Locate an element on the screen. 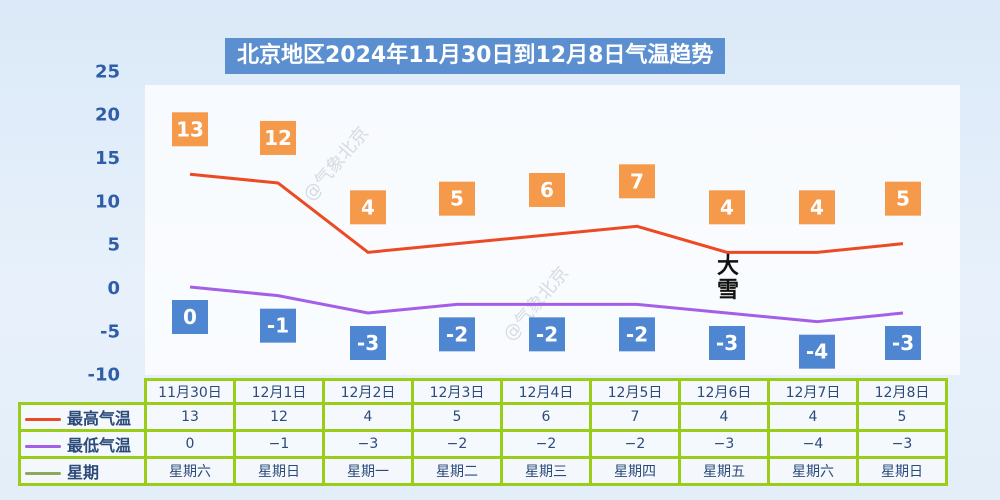  chart-title: 北京地区2024年11月30日到12月8日气温趋势 is located at coordinates (475, 56).